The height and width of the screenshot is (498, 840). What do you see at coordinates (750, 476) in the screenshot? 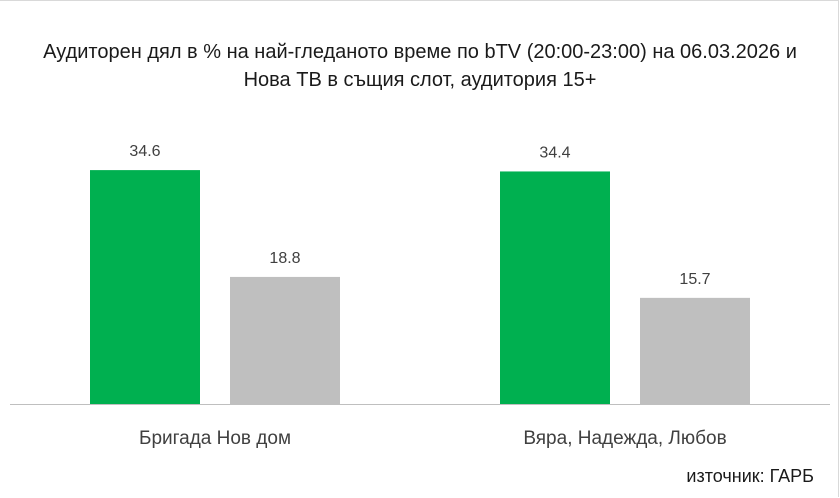
I see `source-note: източник: ГАРБ` at bounding box center [750, 476].